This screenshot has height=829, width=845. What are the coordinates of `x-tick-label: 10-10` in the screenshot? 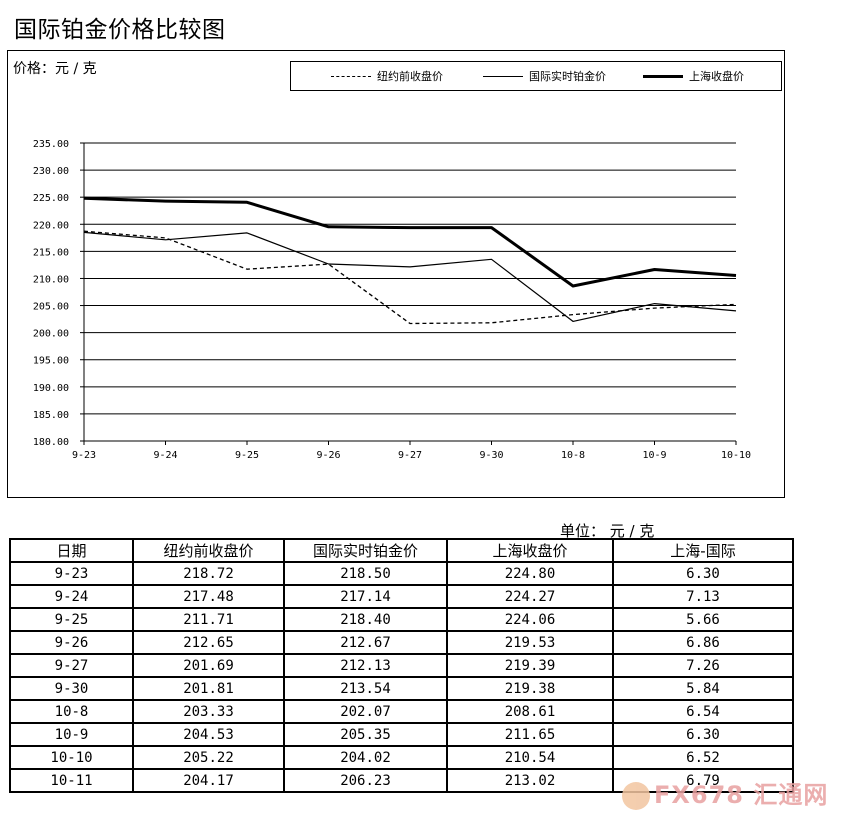 It's located at (736, 455).